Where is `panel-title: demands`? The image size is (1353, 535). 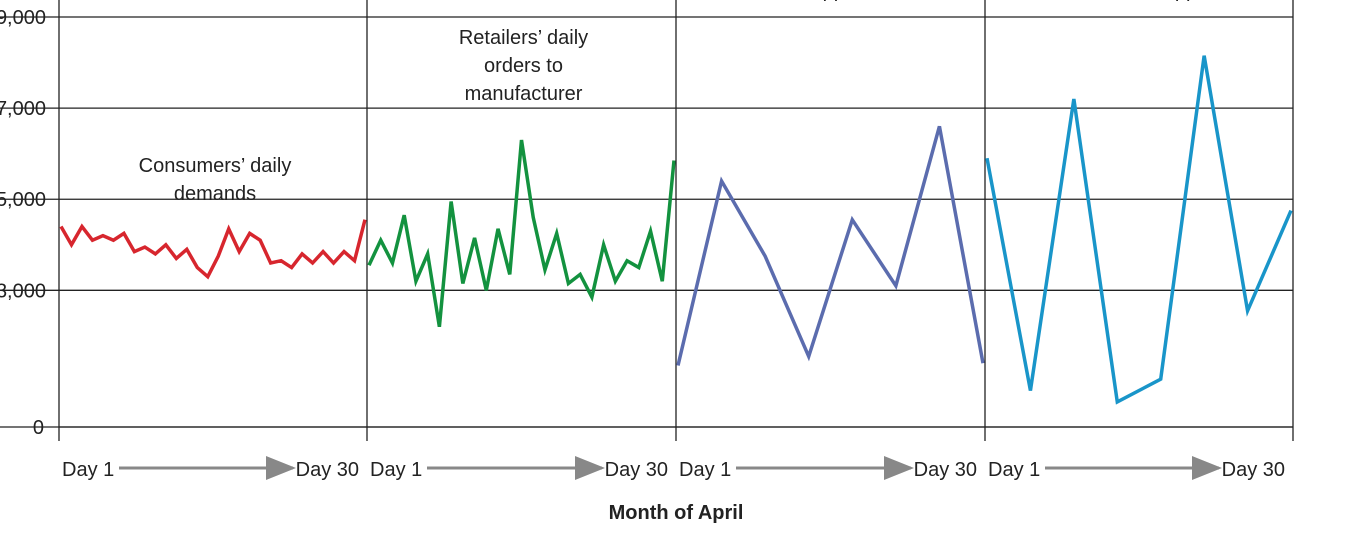
panel-title: demands is located at coordinates (215, 194).